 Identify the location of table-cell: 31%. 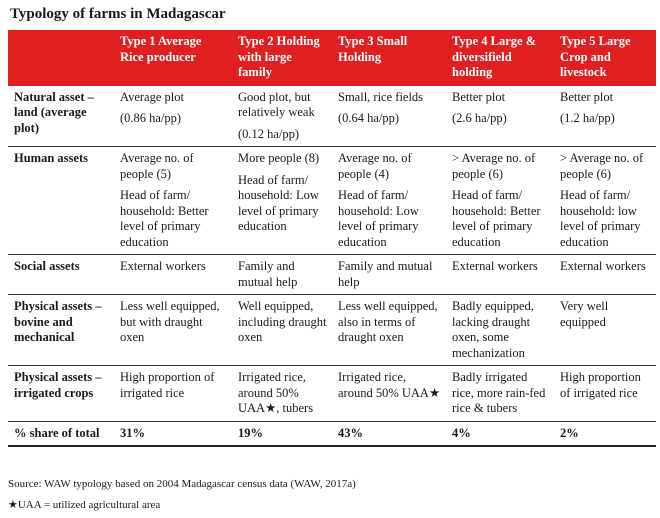
(173, 434).